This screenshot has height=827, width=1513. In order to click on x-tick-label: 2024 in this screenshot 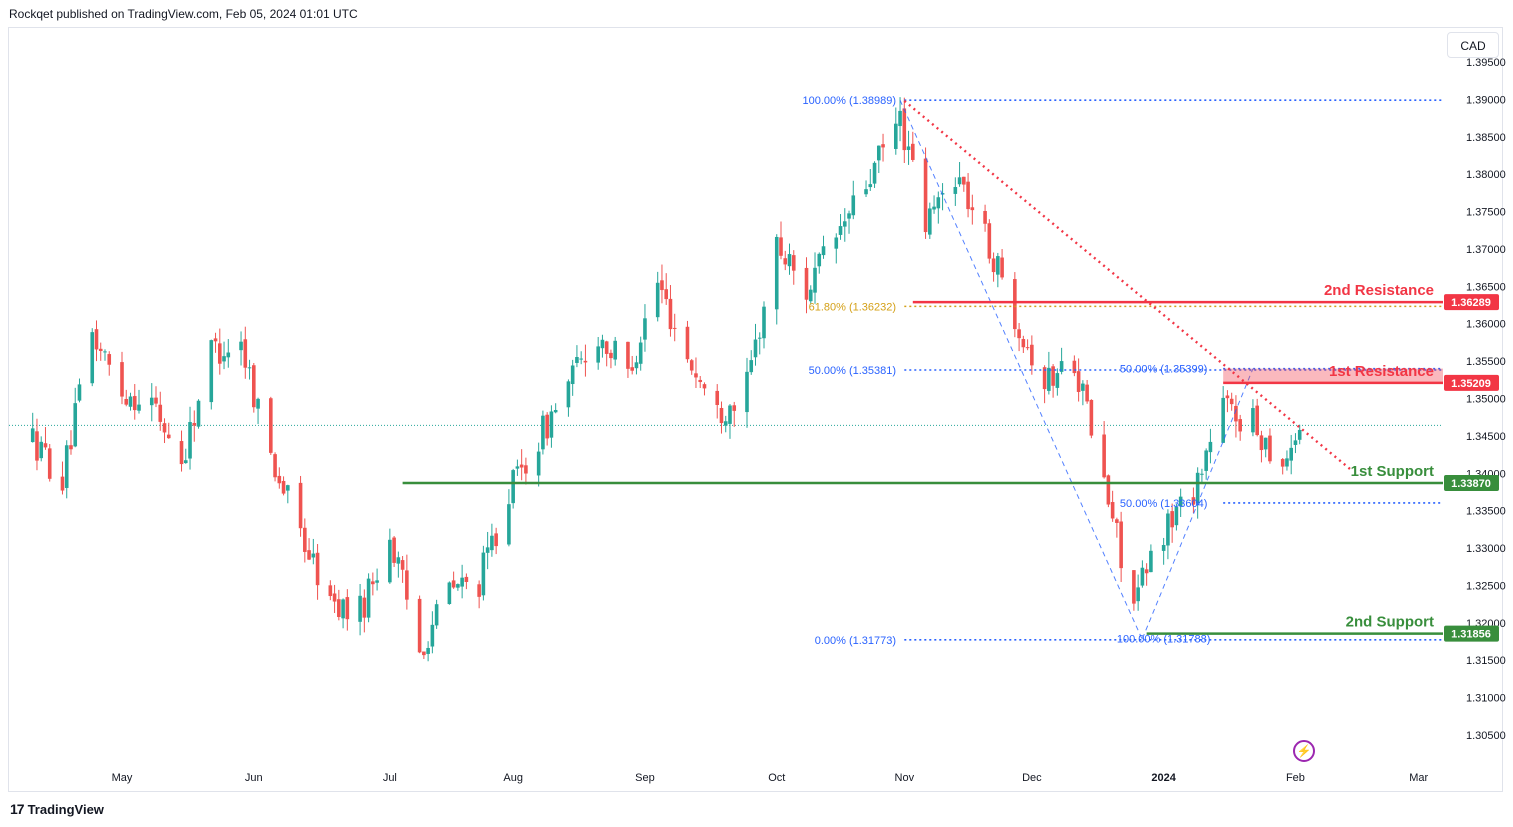, I will do `click(1163, 778)`.